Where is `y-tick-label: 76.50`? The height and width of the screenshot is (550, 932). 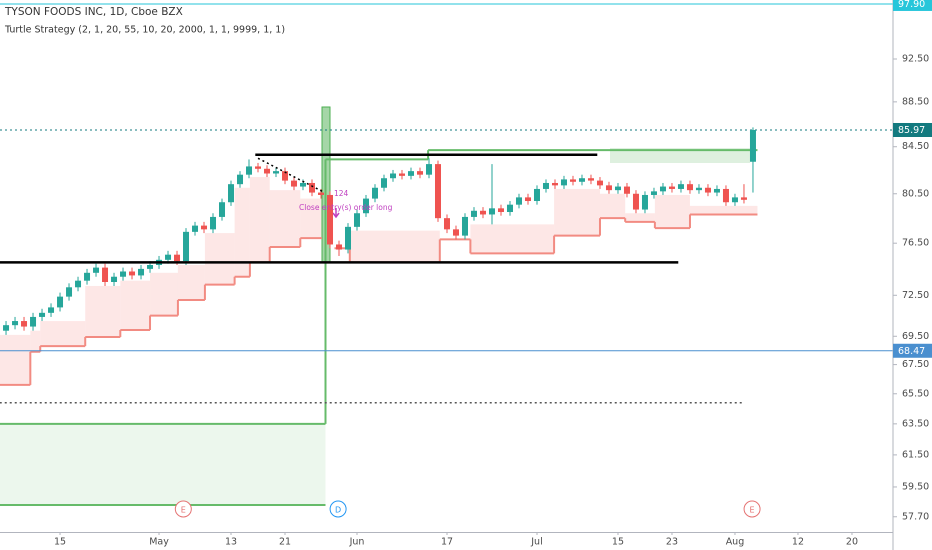
y-tick-label: 76.50 is located at coordinates (915, 243).